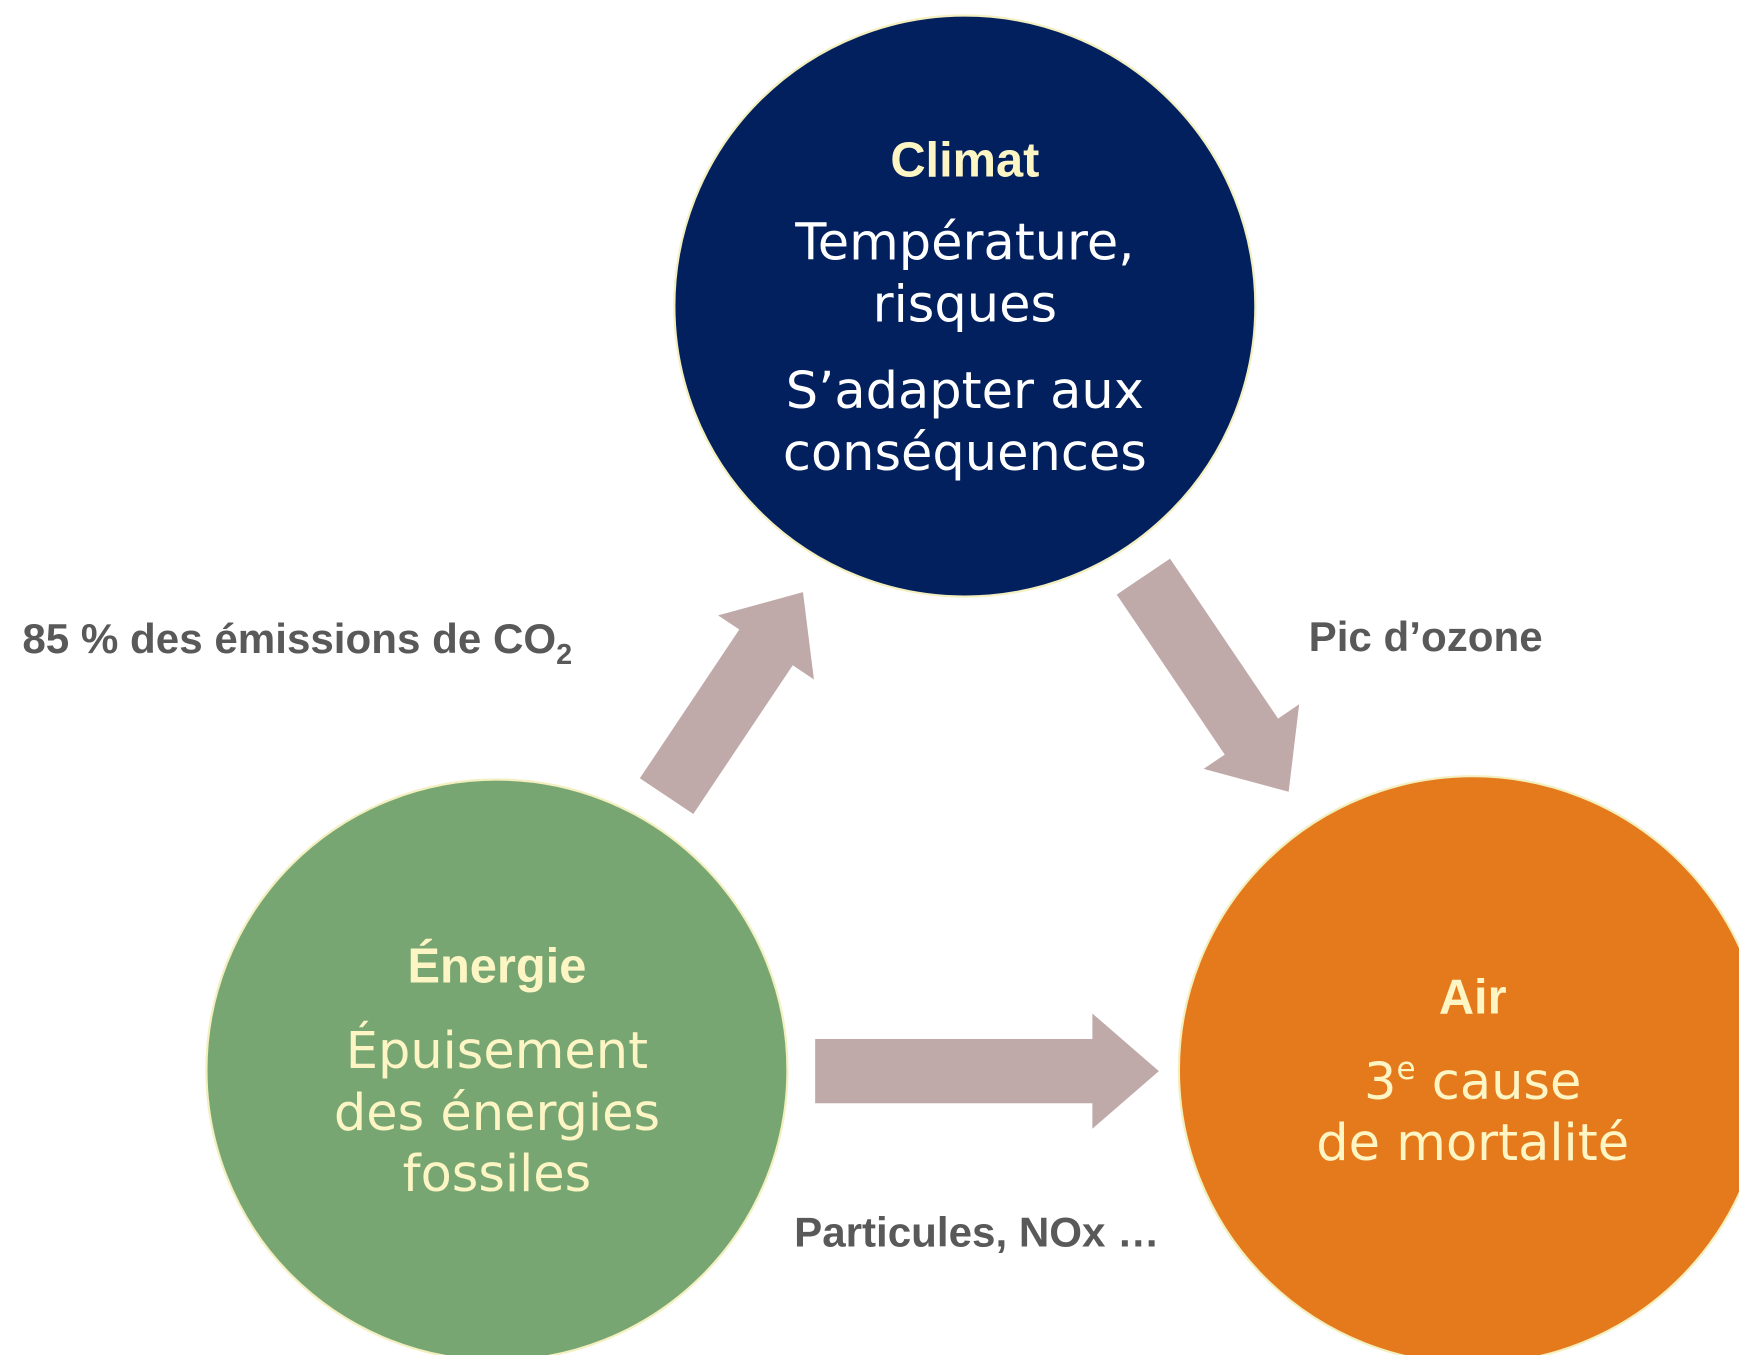 The height and width of the screenshot is (1355, 1739). What do you see at coordinates (964, 160) in the screenshot?
I see `node-title: Climat` at bounding box center [964, 160].